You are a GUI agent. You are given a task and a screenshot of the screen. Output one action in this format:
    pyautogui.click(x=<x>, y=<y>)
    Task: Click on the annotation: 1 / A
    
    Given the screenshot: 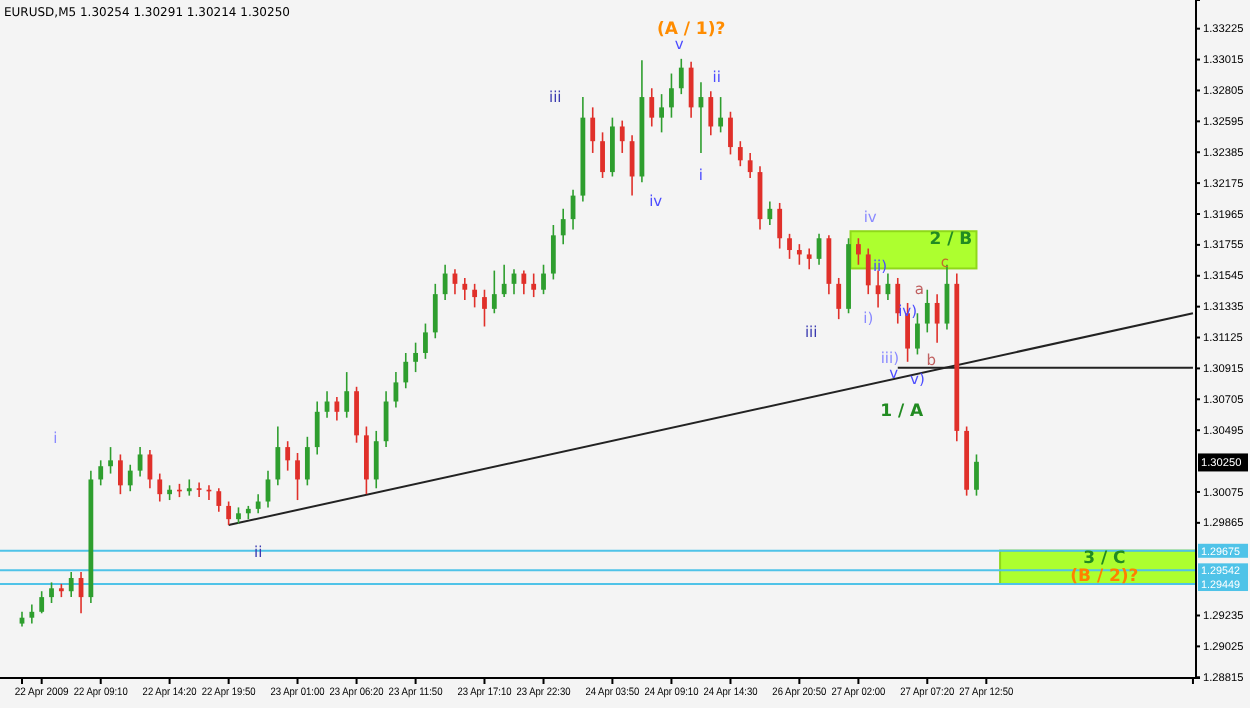 What is the action you would take?
    pyautogui.click(x=902, y=412)
    